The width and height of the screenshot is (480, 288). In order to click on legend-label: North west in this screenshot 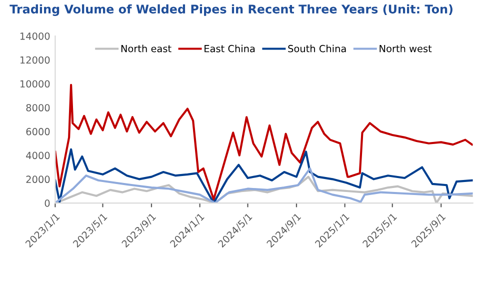, I will do `click(406, 48)`.